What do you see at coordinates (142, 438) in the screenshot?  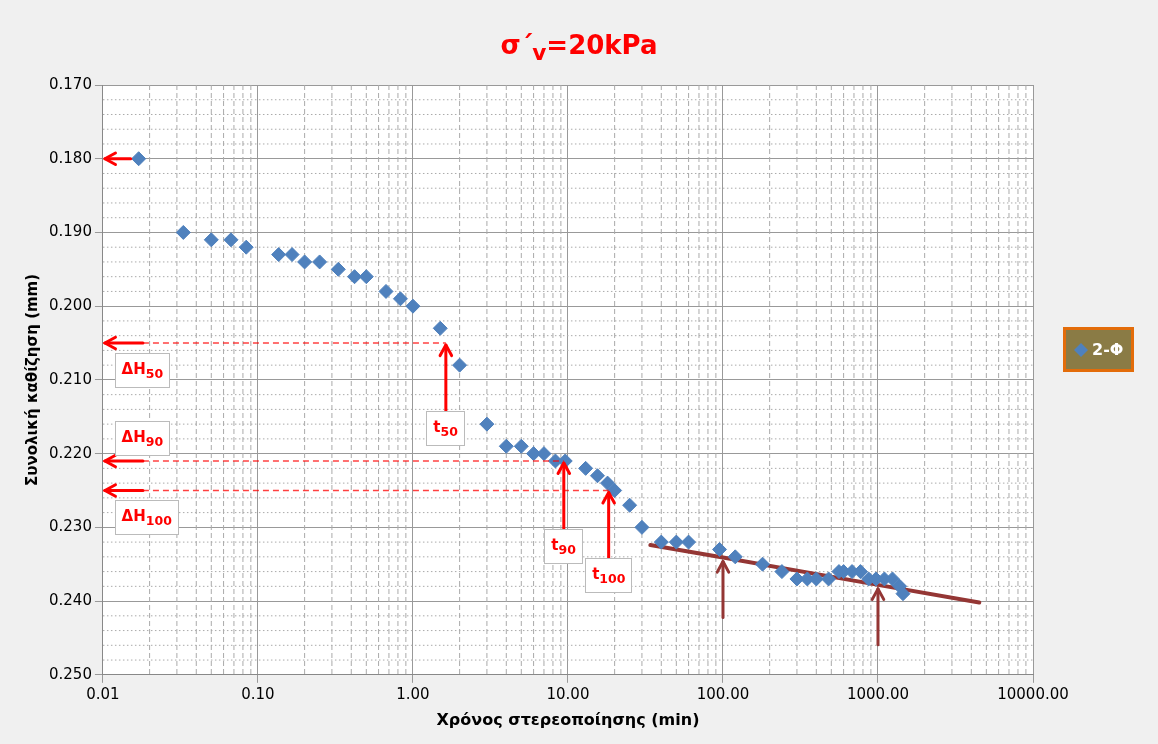 I see `annotation: ΔH$_{90}$` at bounding box center [142, 438].